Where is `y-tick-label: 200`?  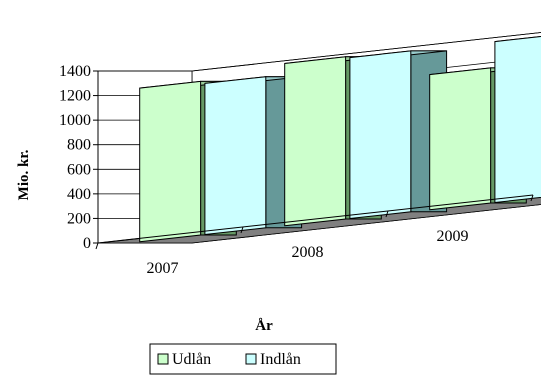
y-tick-label: 200 is located at coordinates (79, 218).